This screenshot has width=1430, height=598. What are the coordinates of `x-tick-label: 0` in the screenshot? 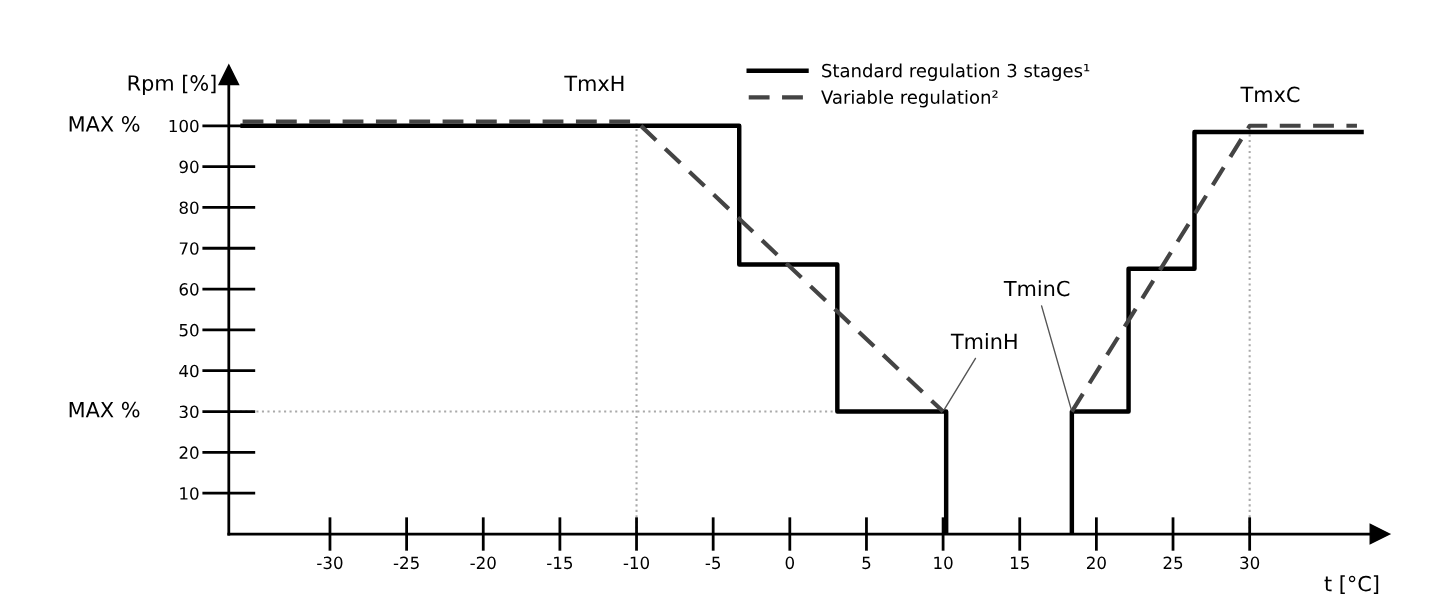 It's located at (790, 563).